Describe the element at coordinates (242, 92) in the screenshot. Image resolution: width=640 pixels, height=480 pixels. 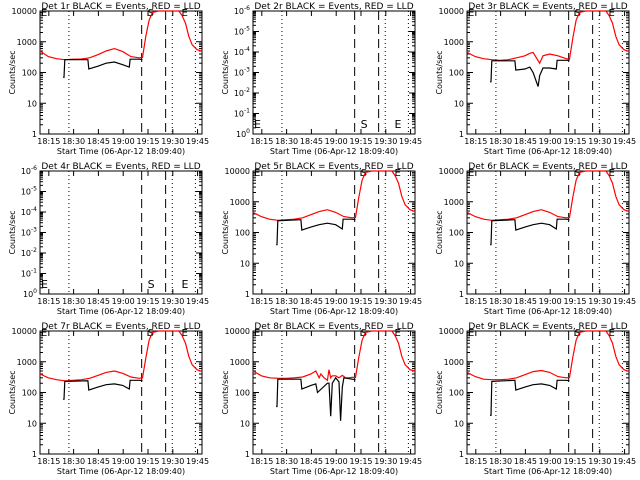
I see `y-tick-label: 10⁻²` at that location.